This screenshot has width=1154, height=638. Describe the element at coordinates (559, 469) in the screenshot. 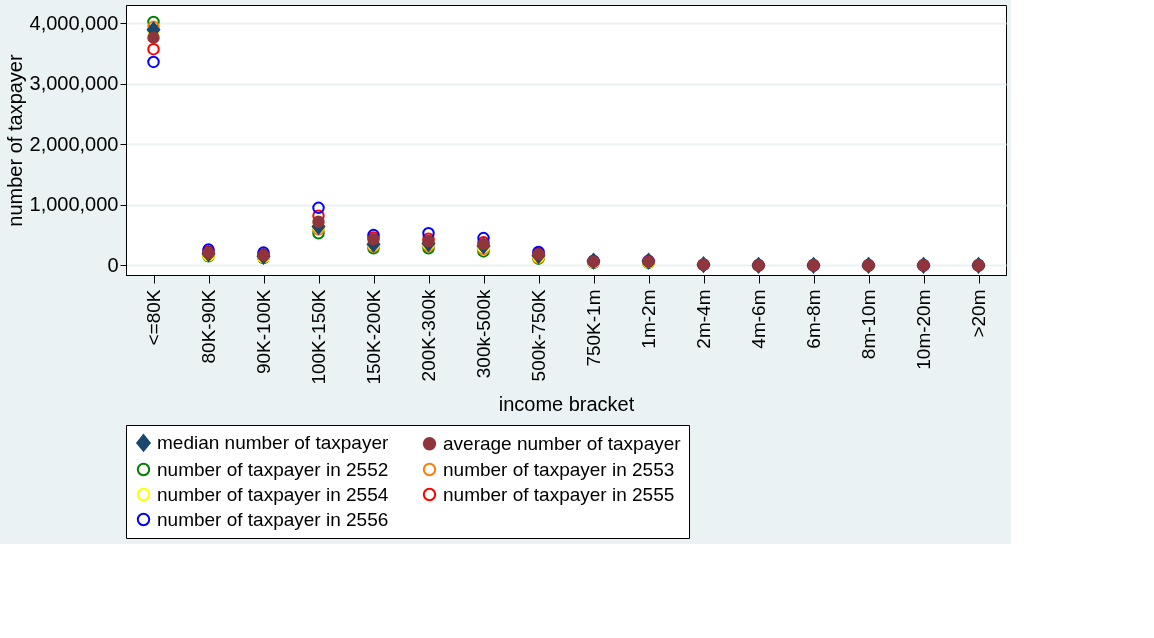

I see `legend-label: number of taxpayer in 2553` at that location.